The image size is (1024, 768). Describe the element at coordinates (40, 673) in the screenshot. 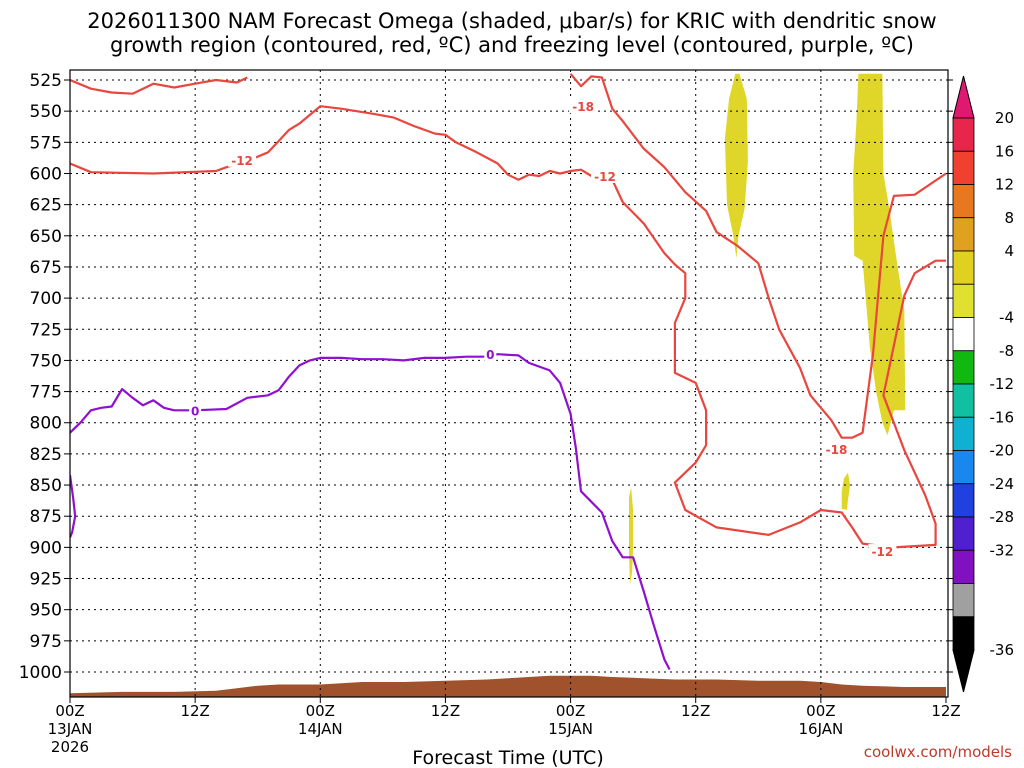

I see `y-tick-label: 1000` at that location.